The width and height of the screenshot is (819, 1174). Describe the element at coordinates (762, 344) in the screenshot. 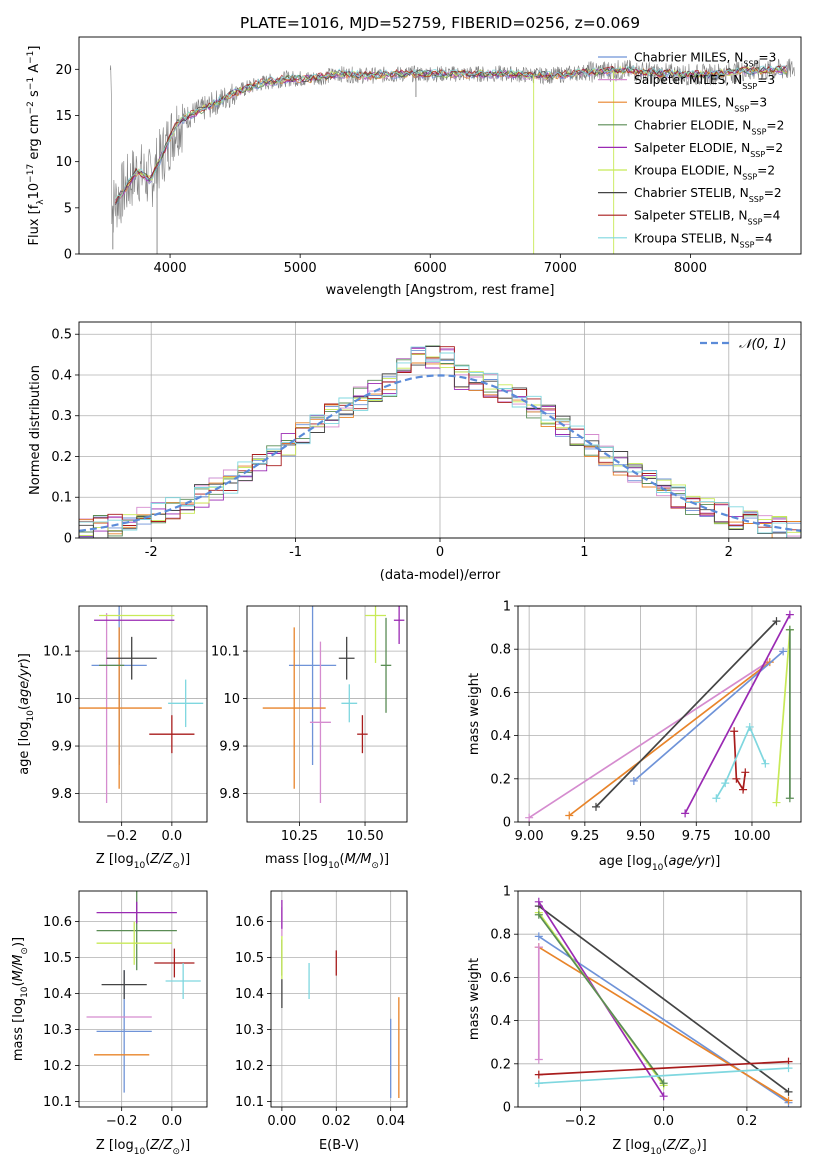

I see `legend-label: 𝒩(0, 1)` at that location.